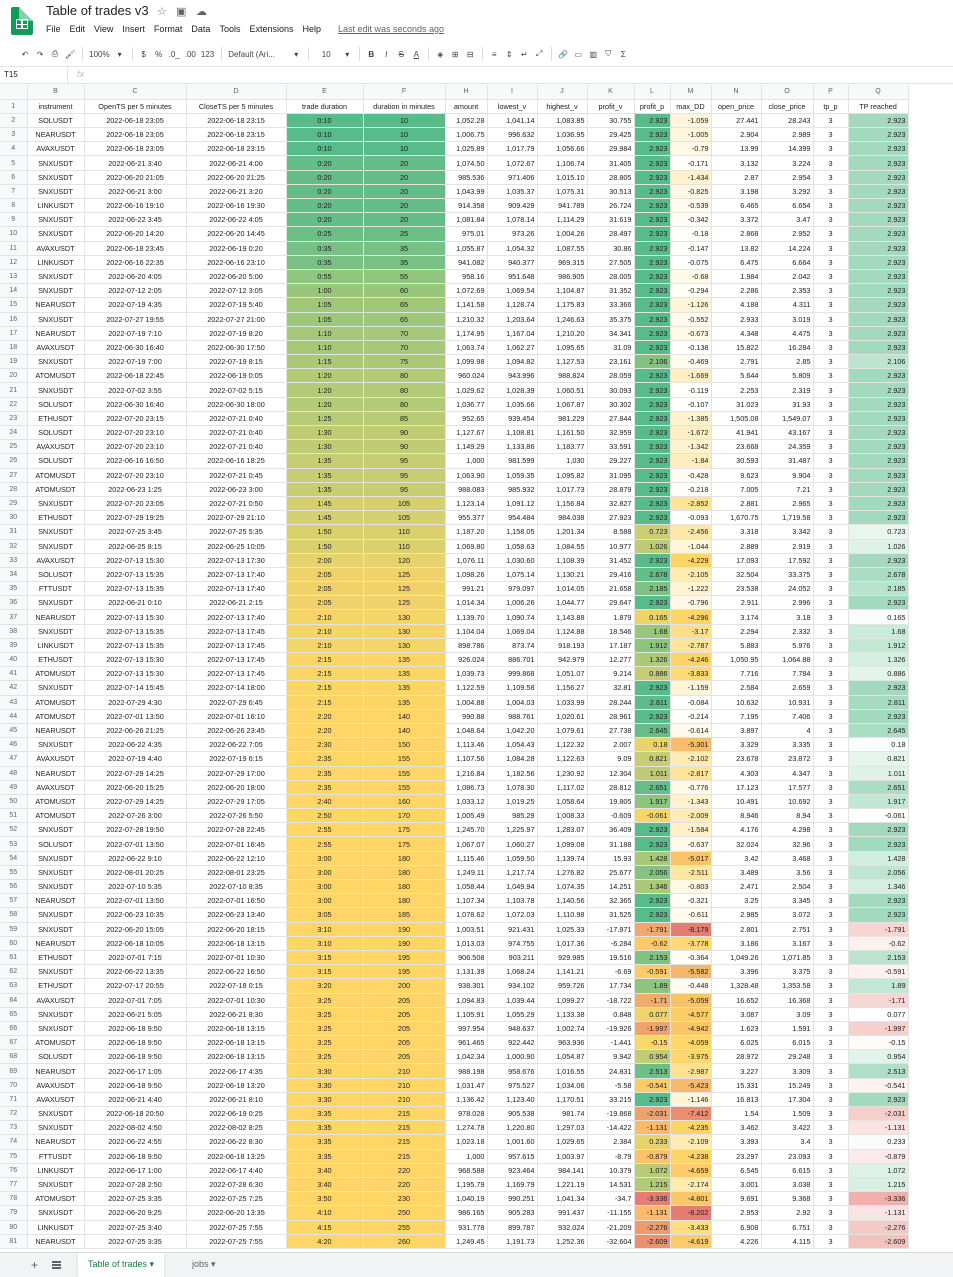 Image resolution: width=953 pixels, height=1277 pixels. I want to click on cell: 1.68, so click(878, 631).